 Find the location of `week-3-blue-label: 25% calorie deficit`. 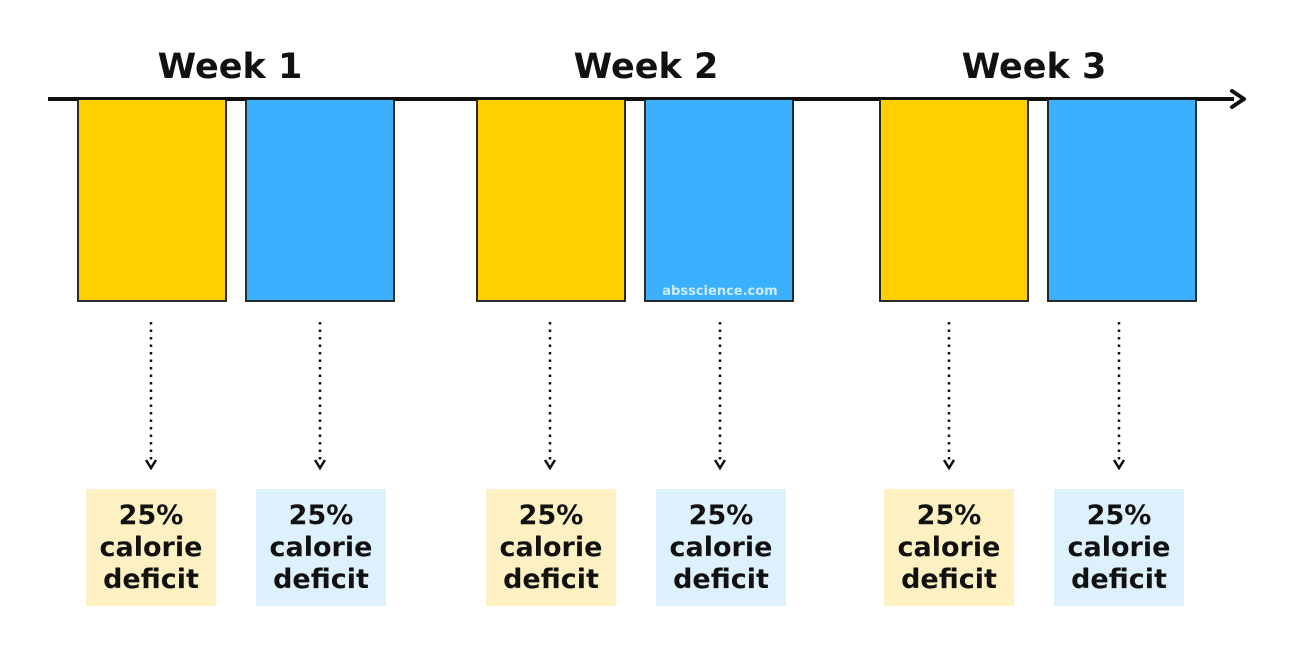

week-3-blue-label: 25% calorie deficit is located at coordinates (1119, 547).